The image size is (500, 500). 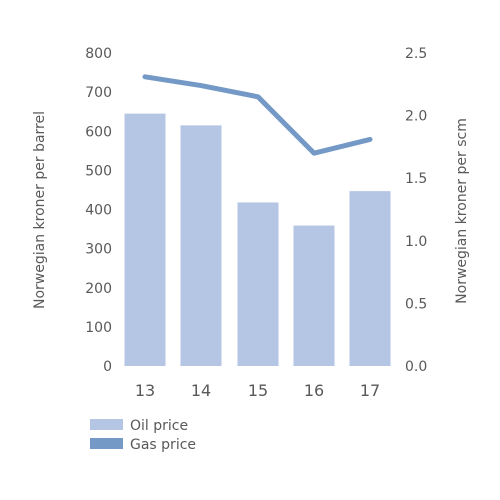 What do you see at coordinates (98, 132) in the screenshot?
I see `y-left-tick-label: 600` at bounding box center [98, 132].